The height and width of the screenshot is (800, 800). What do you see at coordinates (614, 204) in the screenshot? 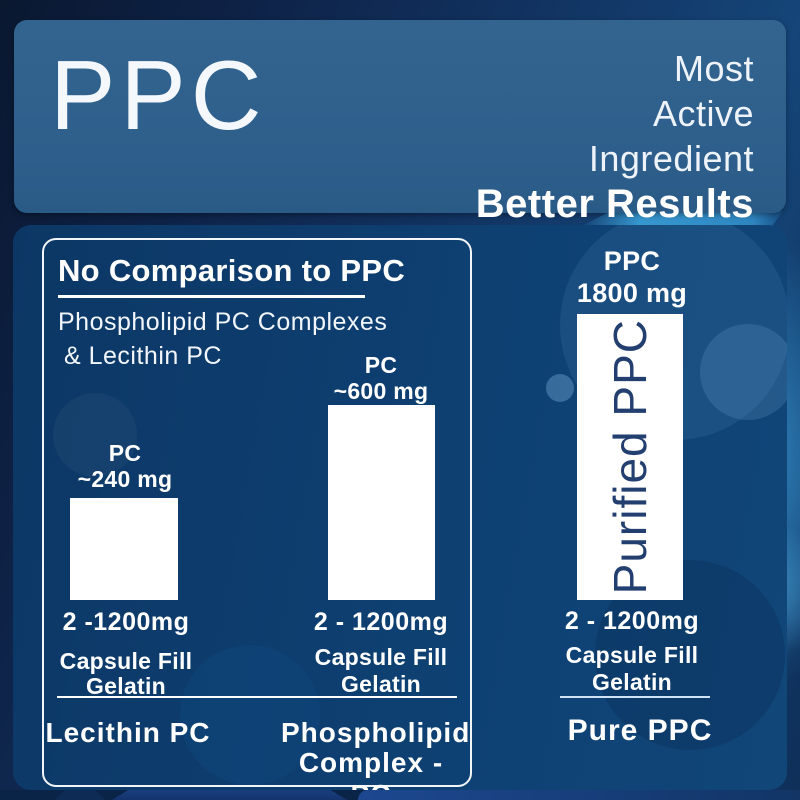
I see `tagline-emphasis: Better Results` at bounding box center [614, 204].